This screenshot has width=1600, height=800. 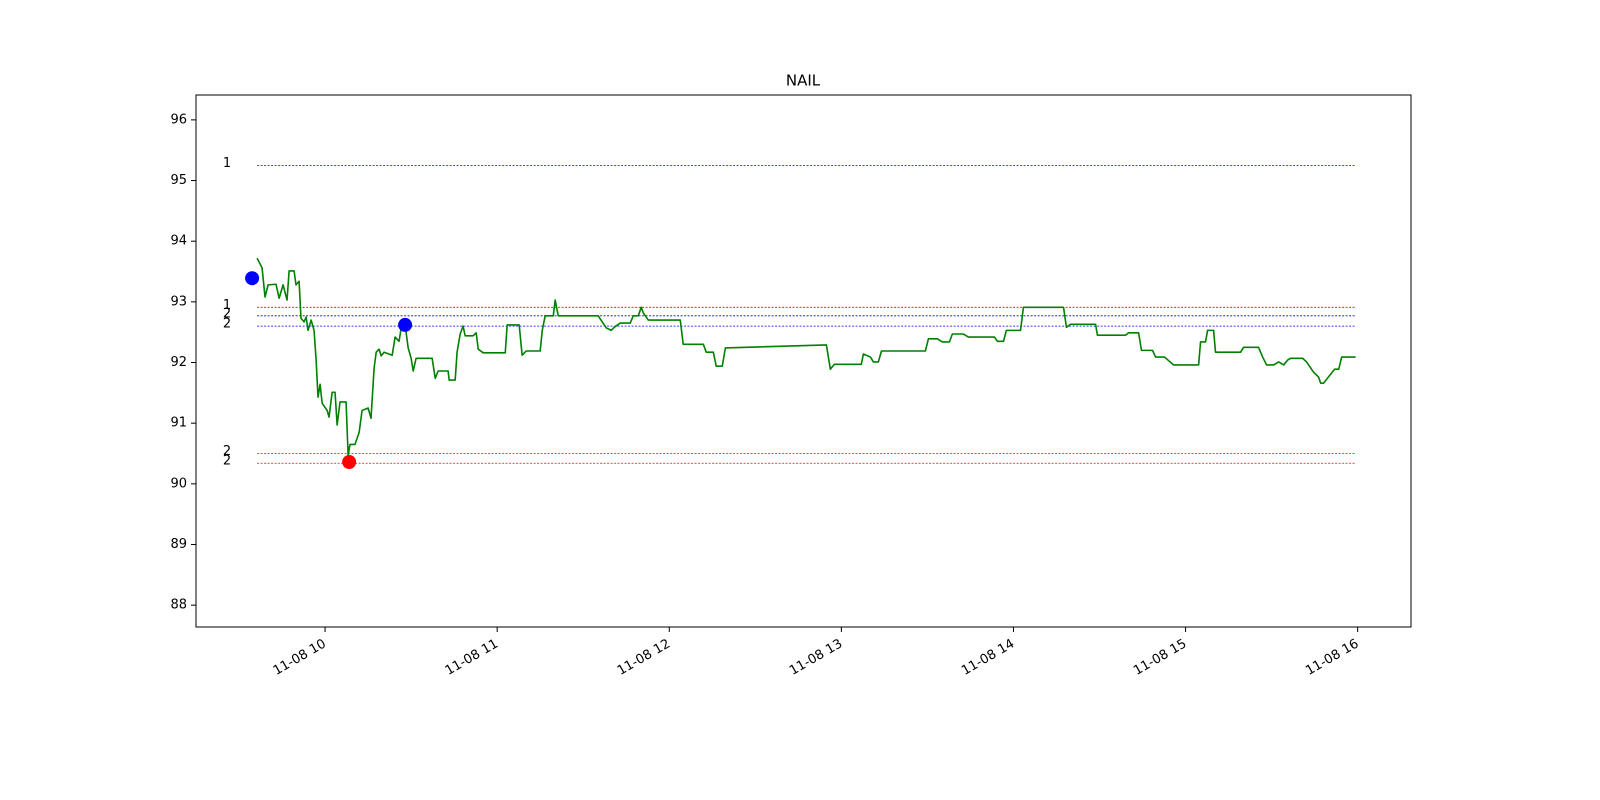 I want to click on y-tick-label: 89, so click(x=178, y=544).